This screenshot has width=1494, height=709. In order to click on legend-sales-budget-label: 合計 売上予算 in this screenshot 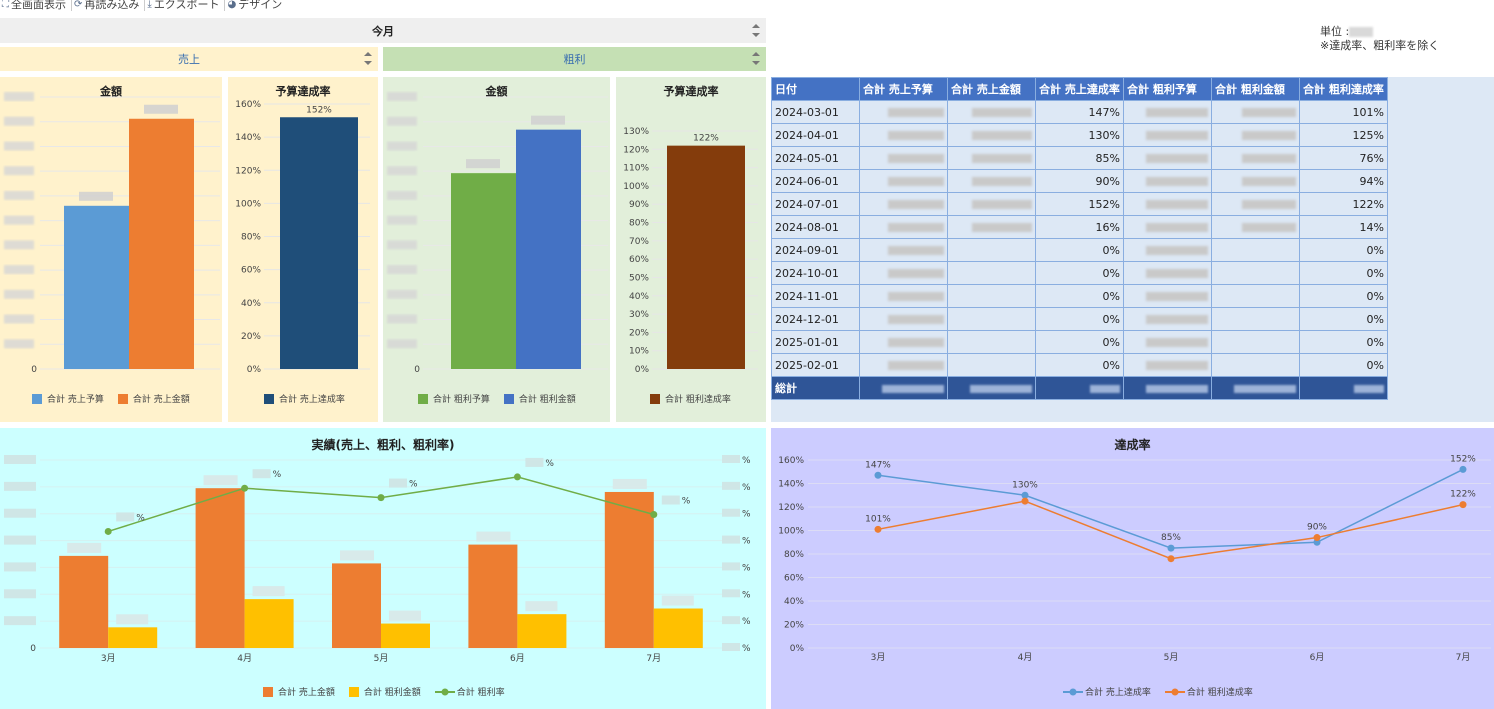, I will do `click(75, 400)`.